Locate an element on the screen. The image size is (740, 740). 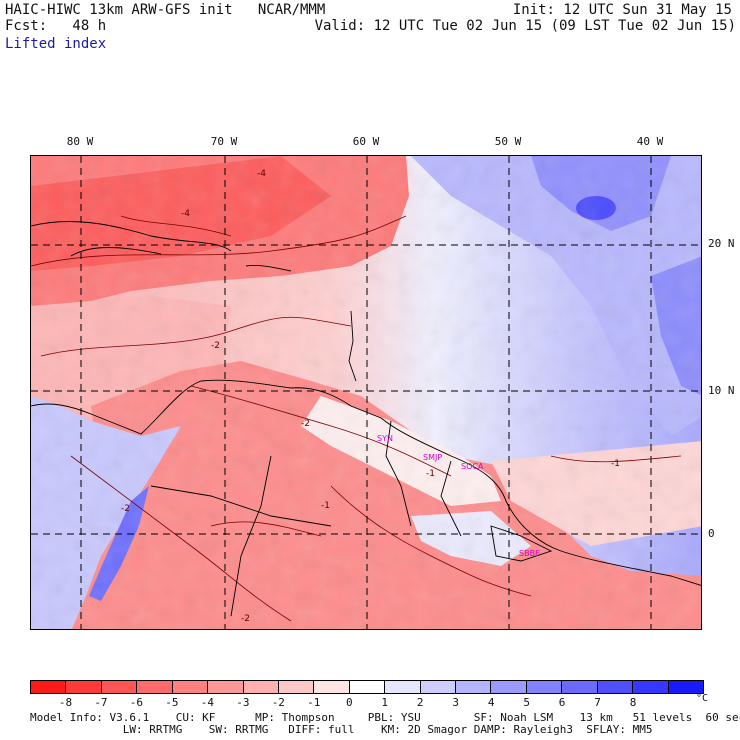
colorbar is located at coordinates (367, 687).